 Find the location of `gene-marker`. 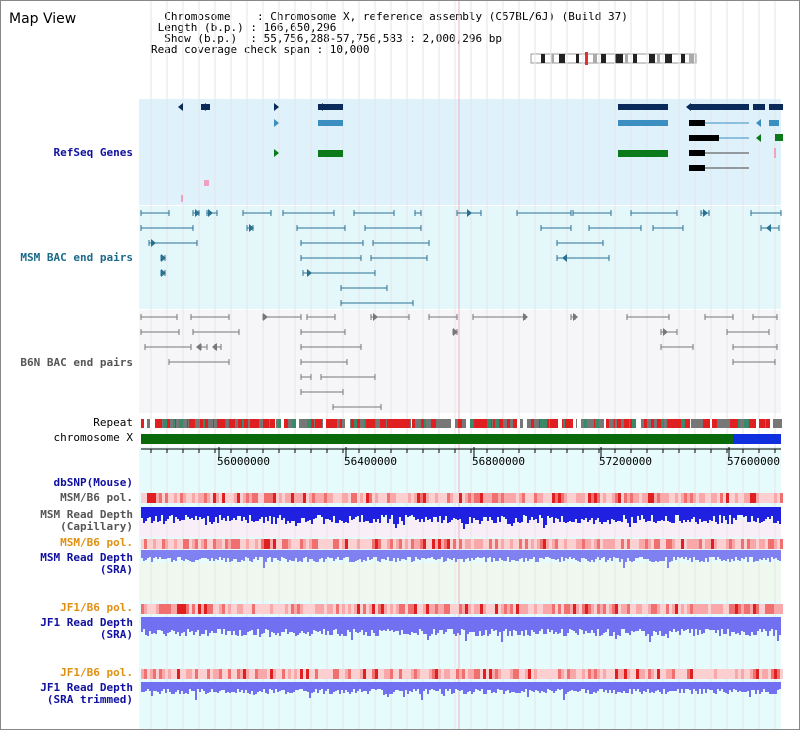

gene-marker is located at coordinates (758, 123).